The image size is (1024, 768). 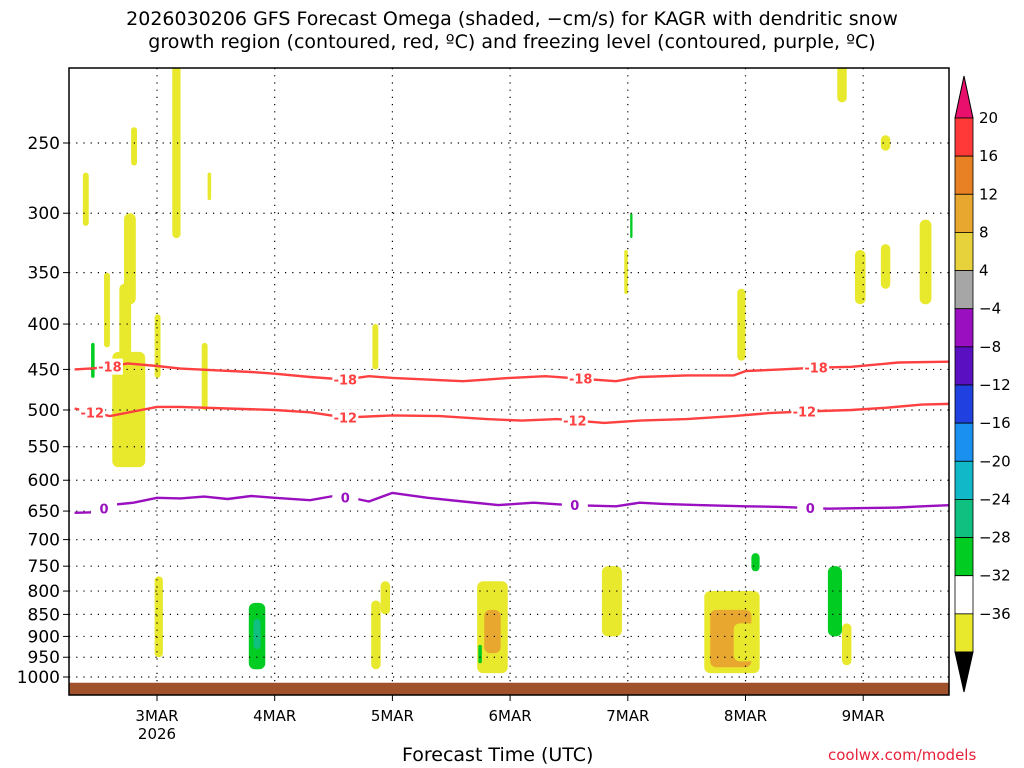 I want to click on colorbar: 20 16 12 8 4 −4 −8 −12 −16 −20 −24 −28 −32 −36, so click(x=982, y=384).